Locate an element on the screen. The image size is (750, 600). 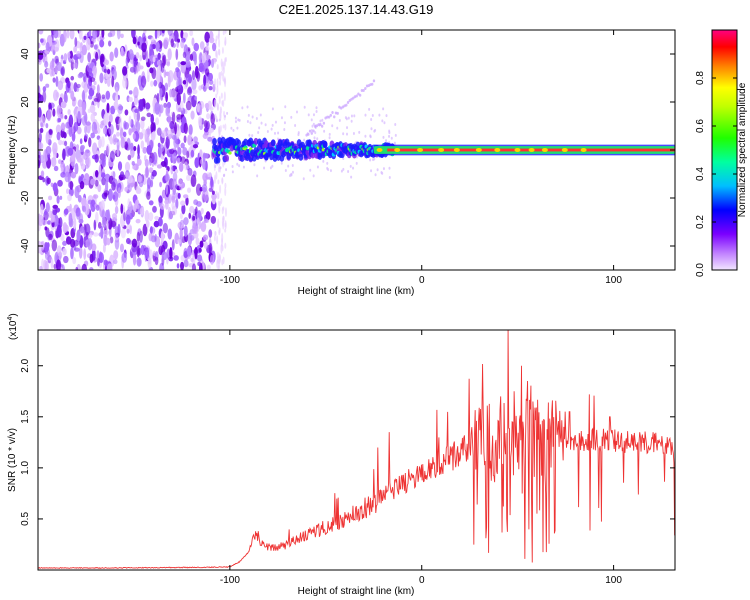
colorbar-tick-label: 0.6 is located at coordinates (700, 126).